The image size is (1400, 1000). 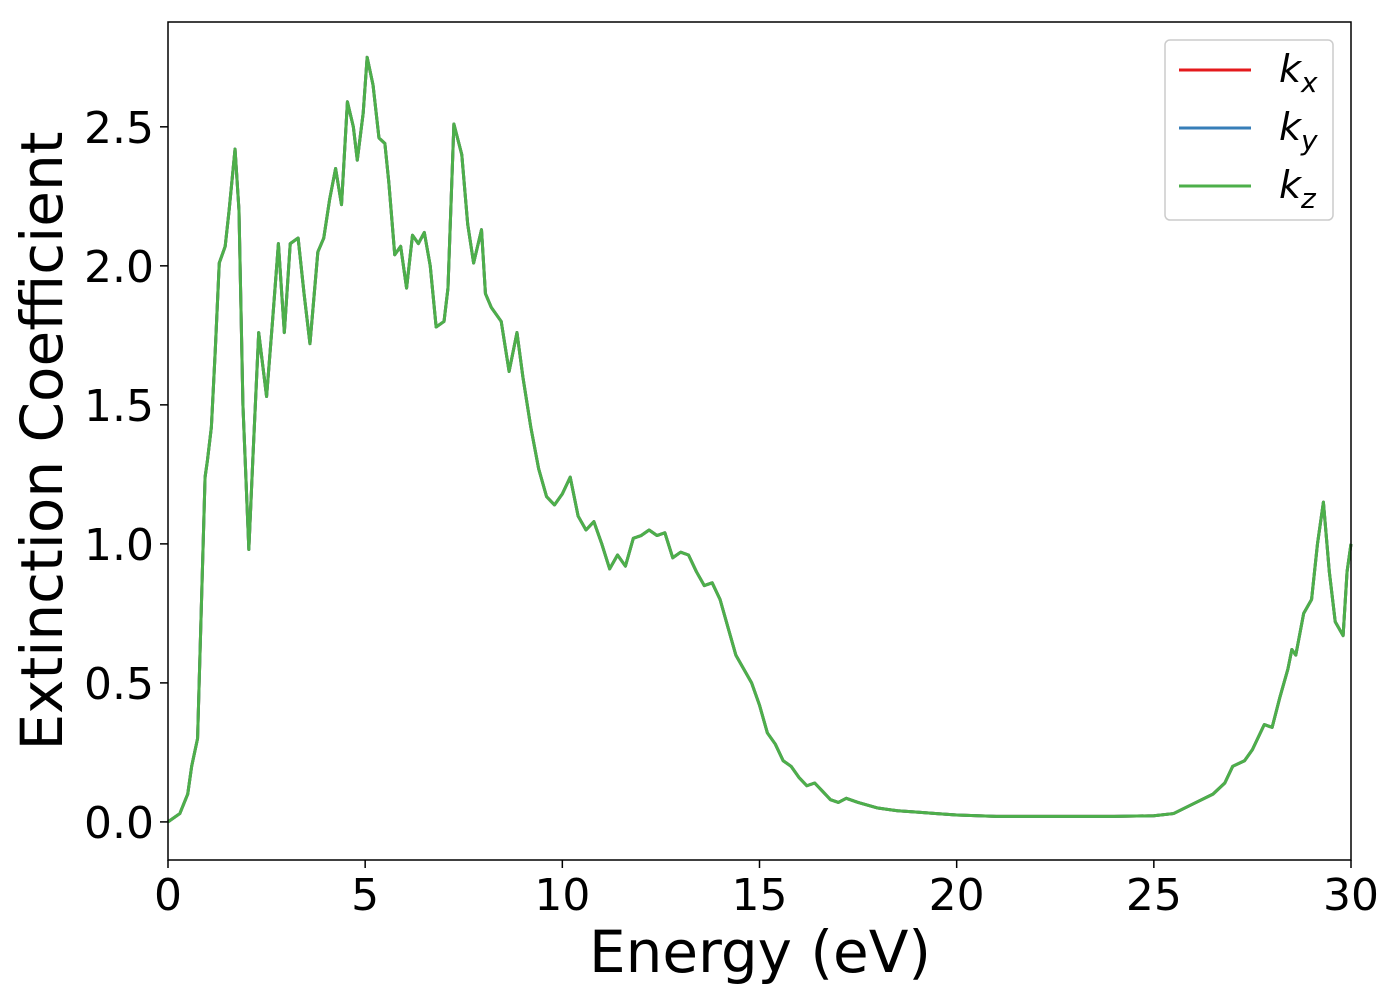 I want to click on y-axis-label: Extinction Coefficient, so click(x=42, y=441).